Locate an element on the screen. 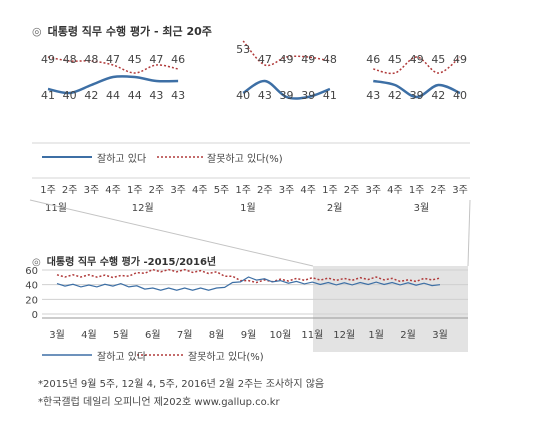 The image size is (550, 431). month-tick-label: 6월 is located at coordinates (153, 335).